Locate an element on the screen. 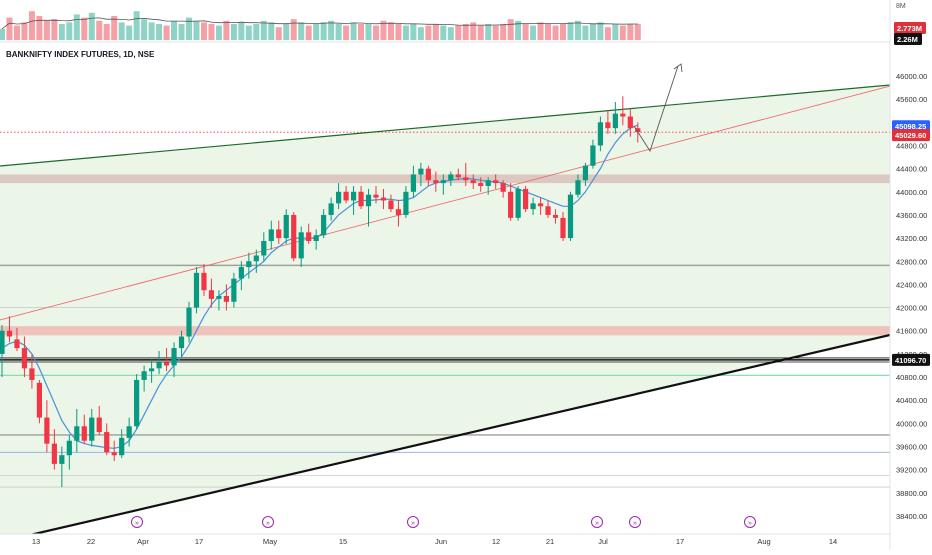  price-tick-label: 42000.00 is located at coordinates (911, 308).